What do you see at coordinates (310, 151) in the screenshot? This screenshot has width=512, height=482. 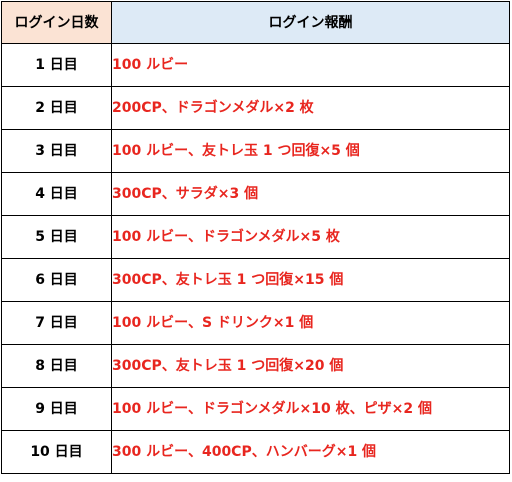 I see `reward-cell: 100 ルビー、友トレ玉 1 つ回復×5 個` at bounding box center [310, 151].